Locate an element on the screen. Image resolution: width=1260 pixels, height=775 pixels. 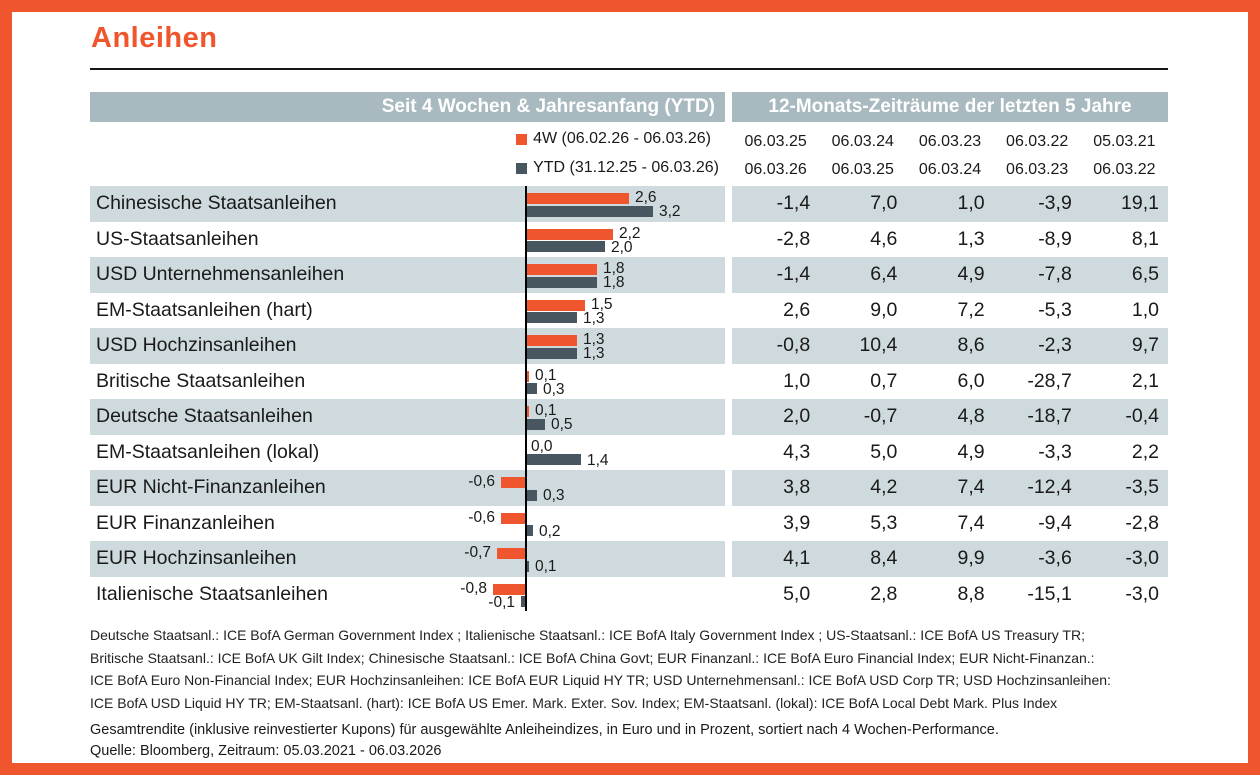
period-values-row: 3,9 5,3 7,4 -9,4 -2,8 is located at coordinates (950, 524).